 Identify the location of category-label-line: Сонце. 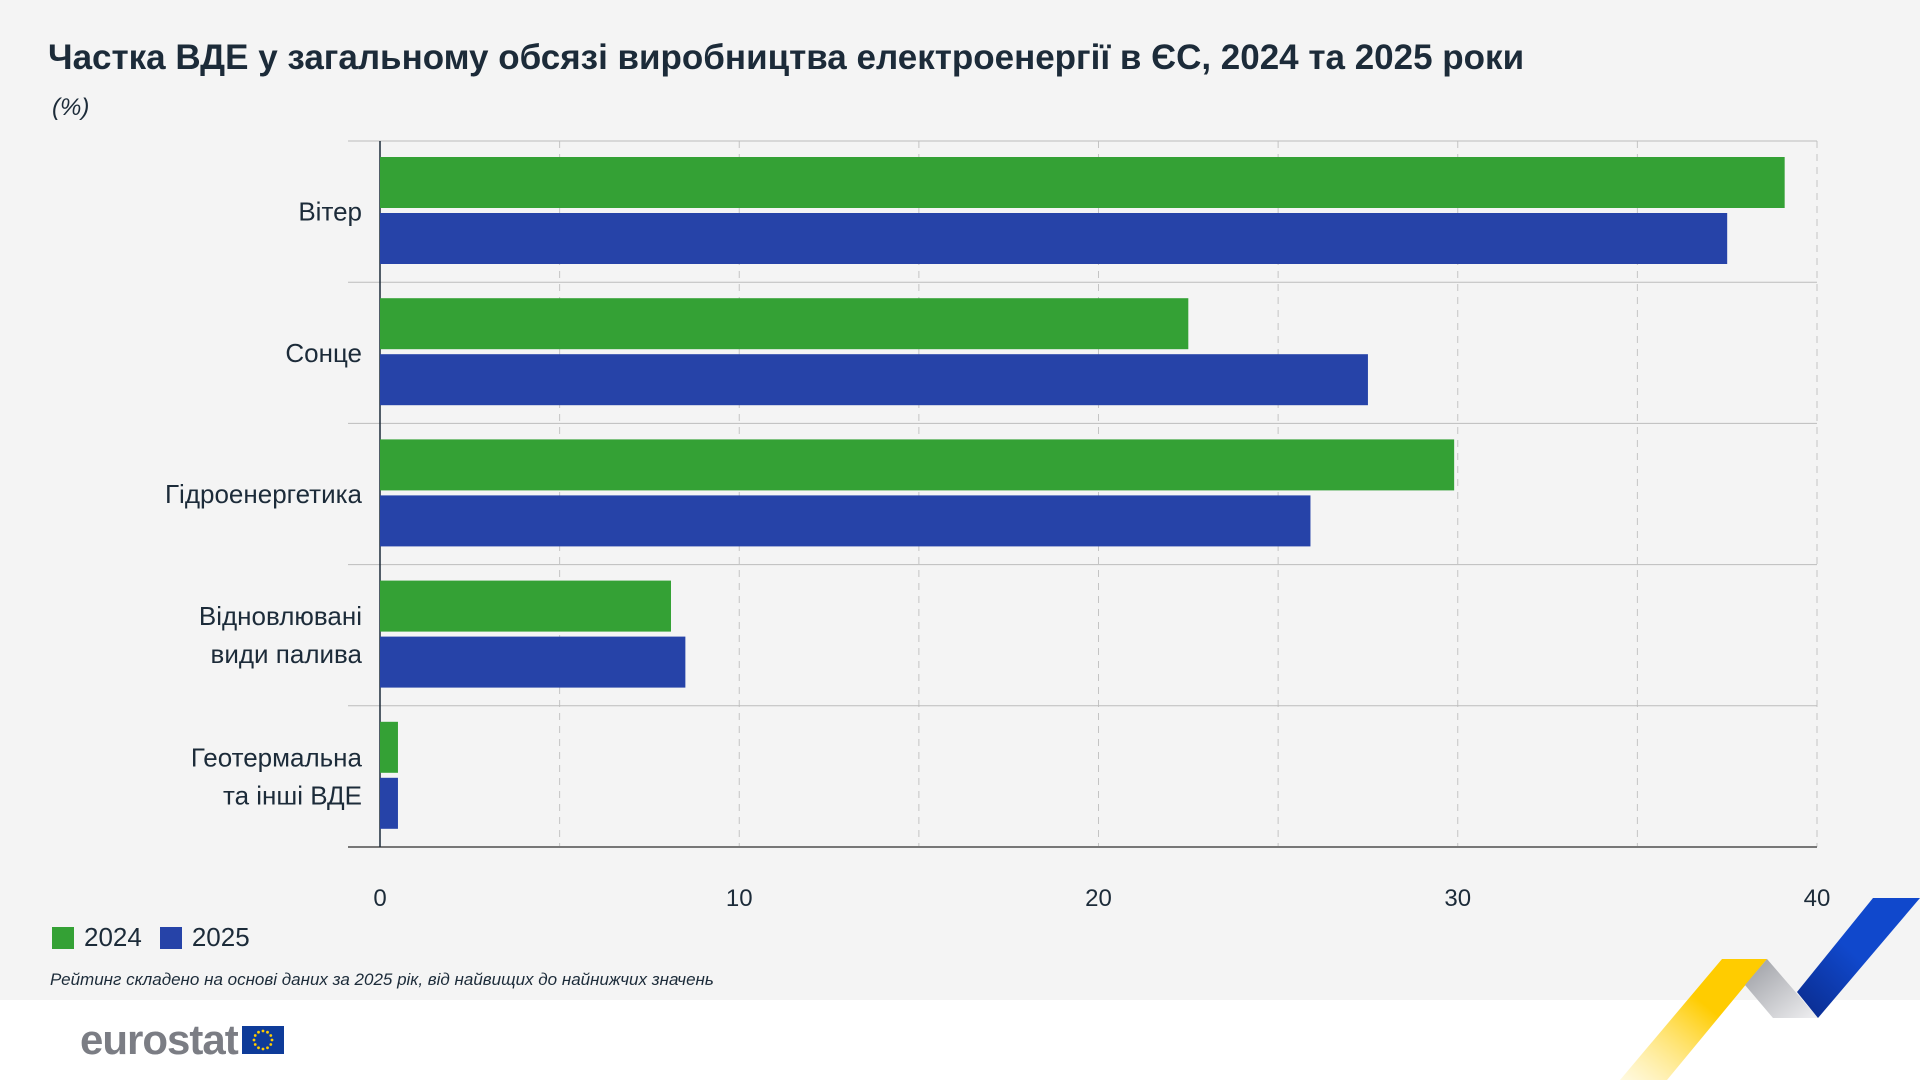
(323, 353).